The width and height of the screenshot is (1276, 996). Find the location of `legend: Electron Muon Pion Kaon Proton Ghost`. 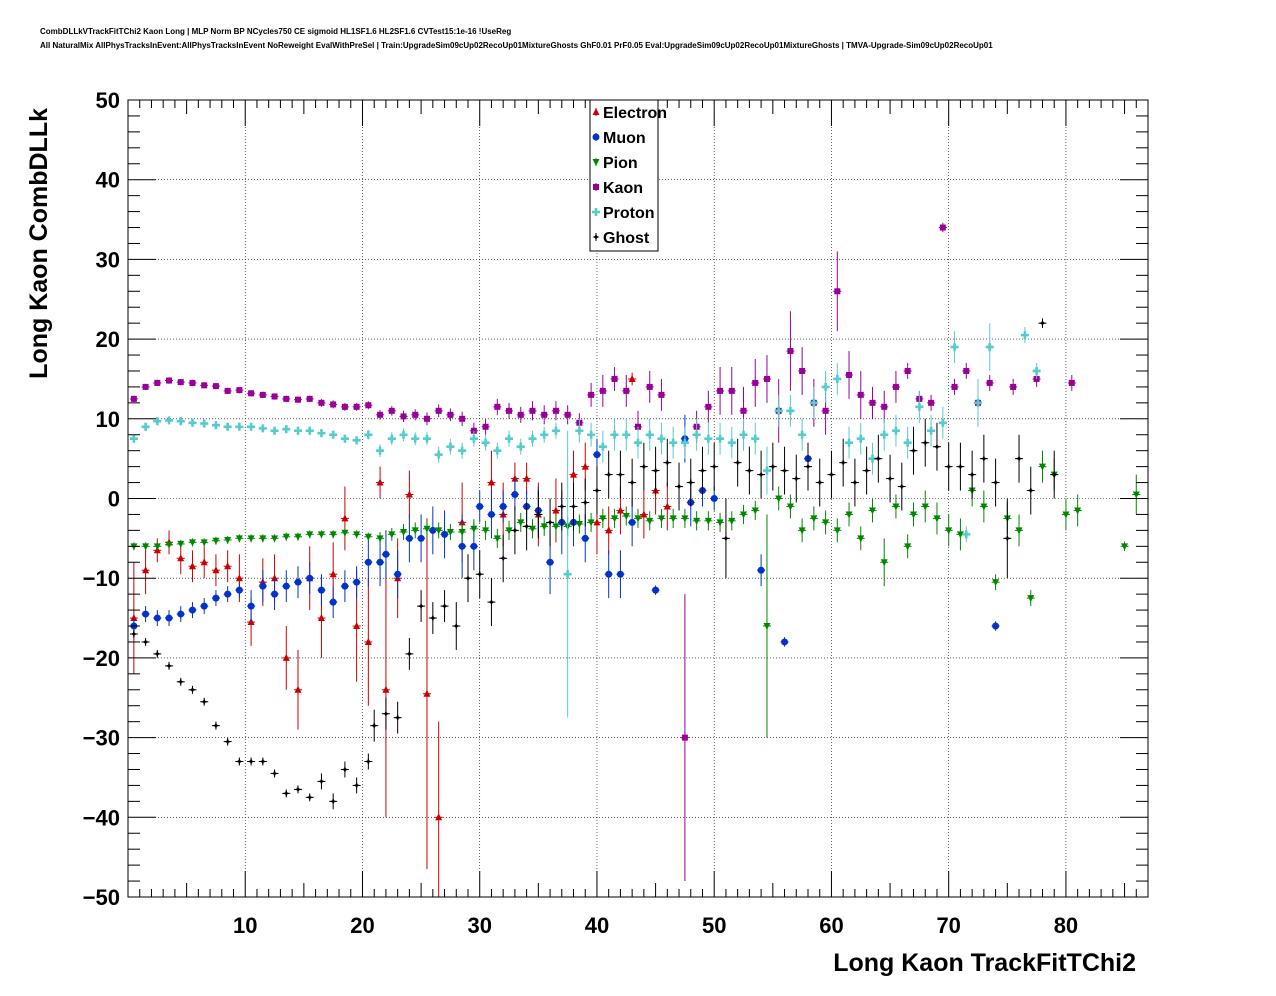

legend: Electron Muon Pion Kaon Proton Ghost is located at coordinates (628, 175).